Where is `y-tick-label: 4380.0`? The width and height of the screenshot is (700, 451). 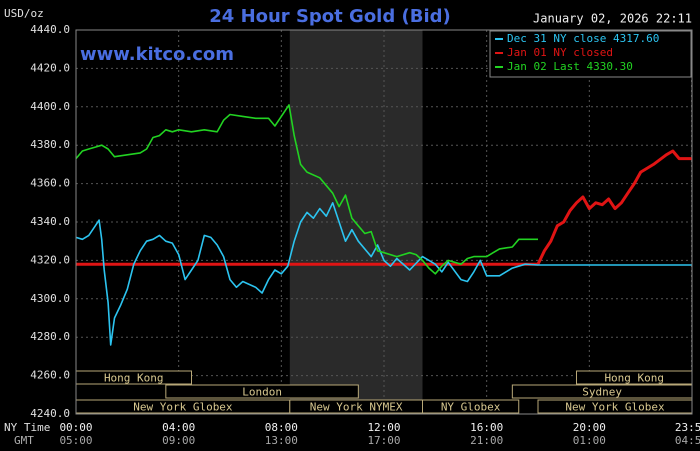 y-tick-label: 4380.0 is located at coordinates (50, 144).